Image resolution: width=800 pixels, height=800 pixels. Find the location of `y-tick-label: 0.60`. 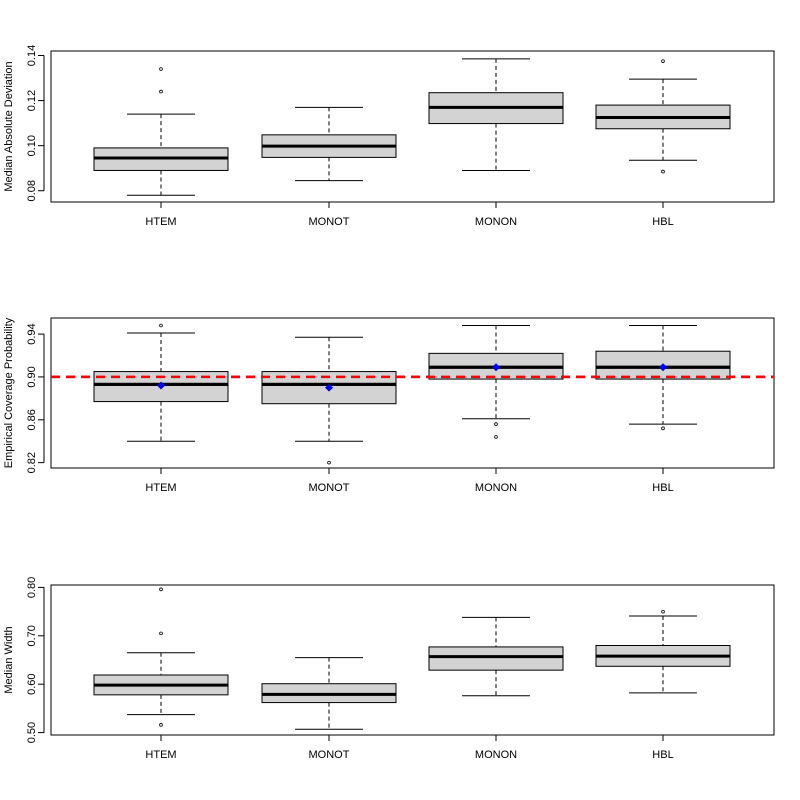

y-tick-label: 0.60 is located at coordinates (32, 683).